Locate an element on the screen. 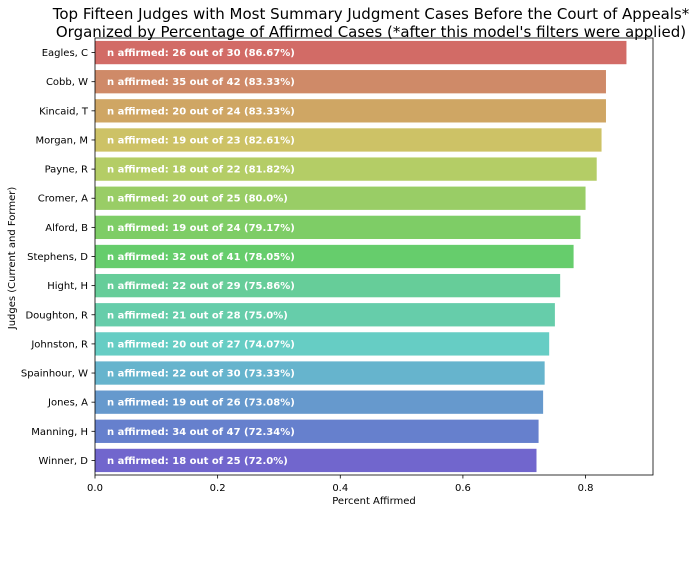 This screenshot has width=690, height=588. bar-label: n affirmed: 34 out of 47 (72.34%) is located at coordinates (201, 432).